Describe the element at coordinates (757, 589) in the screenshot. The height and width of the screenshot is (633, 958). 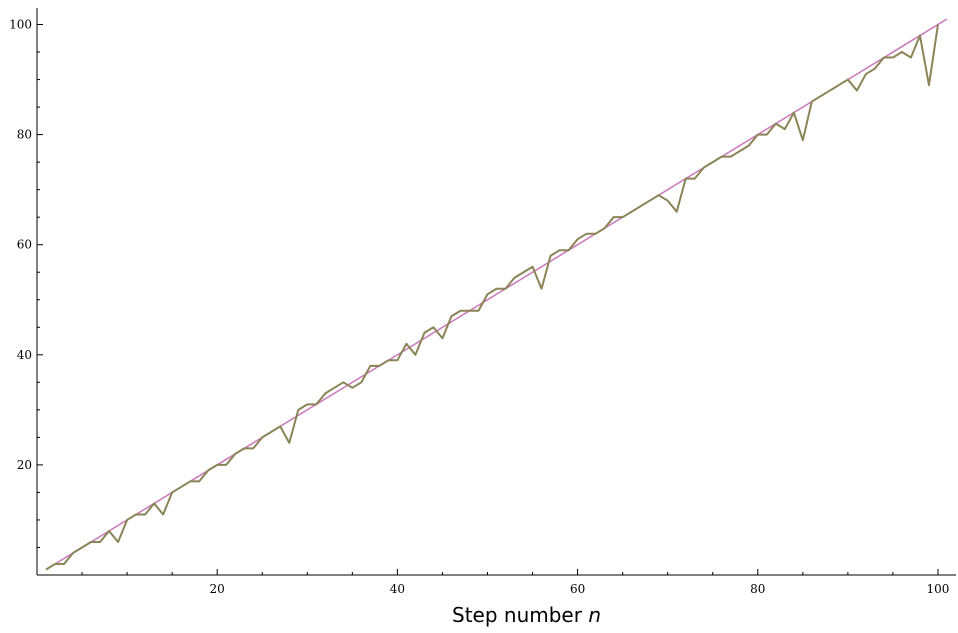
I see `x-tick-label: 80` at that location.